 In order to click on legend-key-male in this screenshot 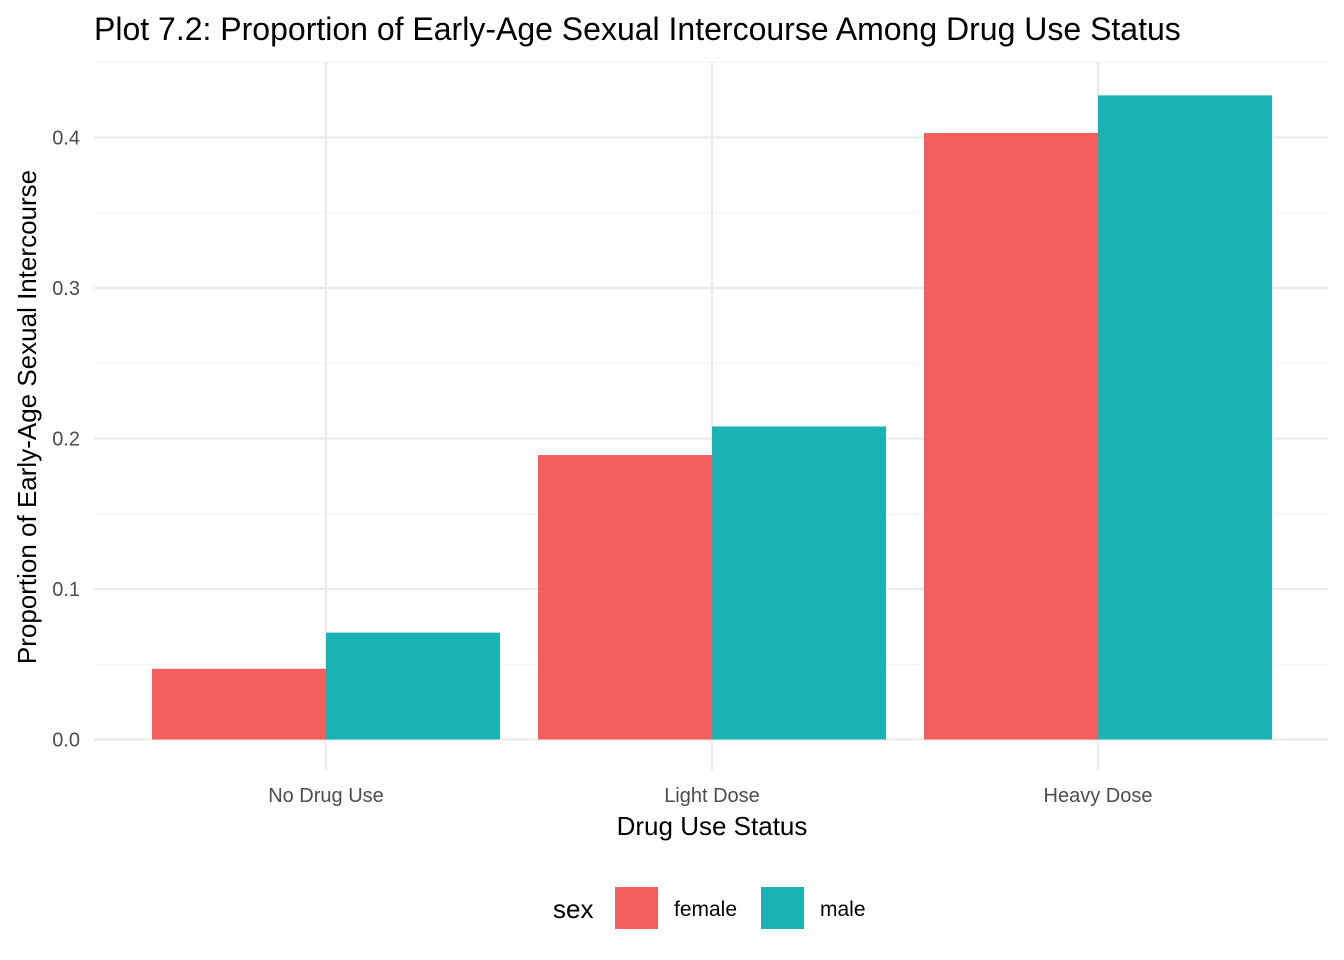, I will do `click(782, 908)`.